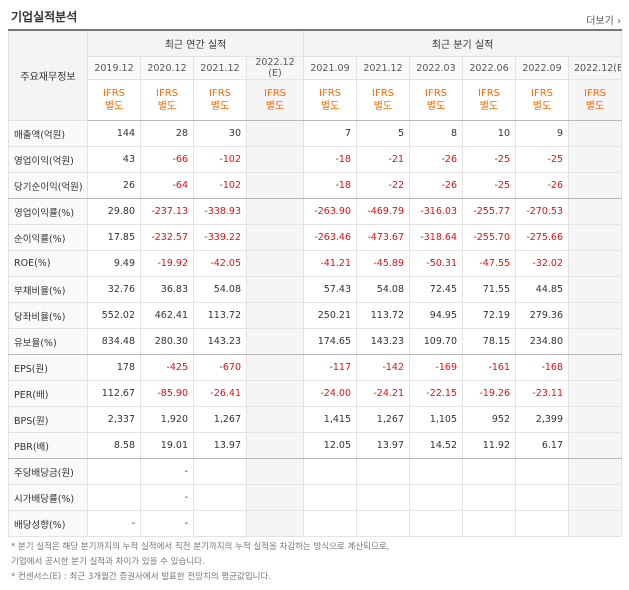 Image resolution: width=629 pixels, height=590 pixels. What do you see at coordinates (330, 315) in the screenshot?
I see `table-cell: 250.21` at bounding box center [330, 315].